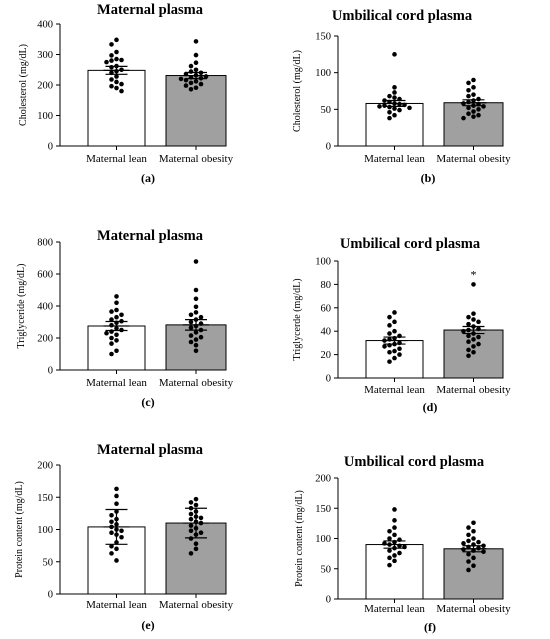 This screenshot has height=639, width=550. What do you see at coordinates (326, 332) in the screenshot?
I see `y-tick-label: 40` at bounding box center [326, 332].